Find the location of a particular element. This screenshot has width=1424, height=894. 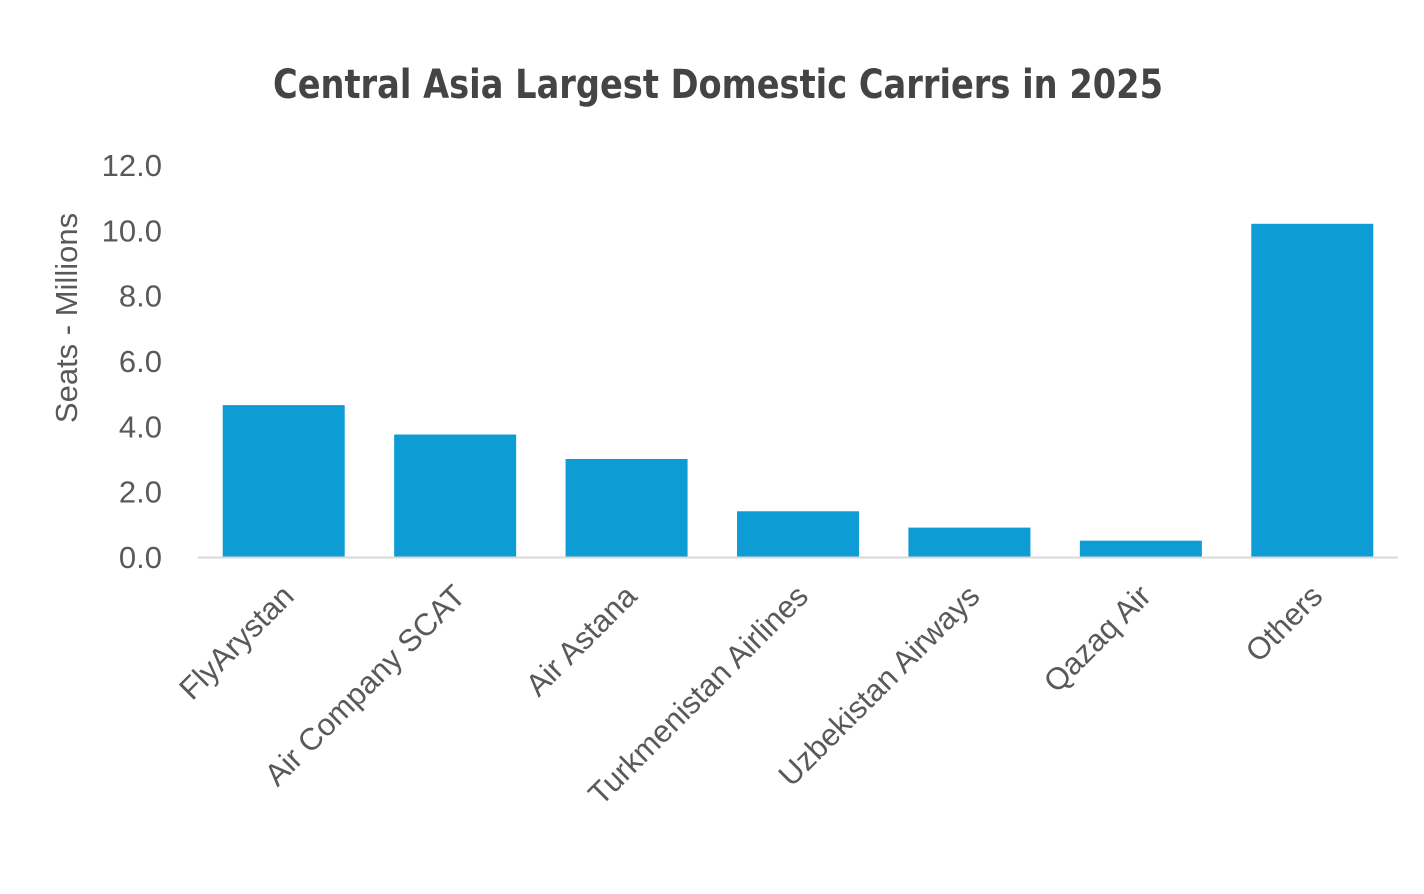

y-tick-label: 6.0 is located at coordinates (140, 361).